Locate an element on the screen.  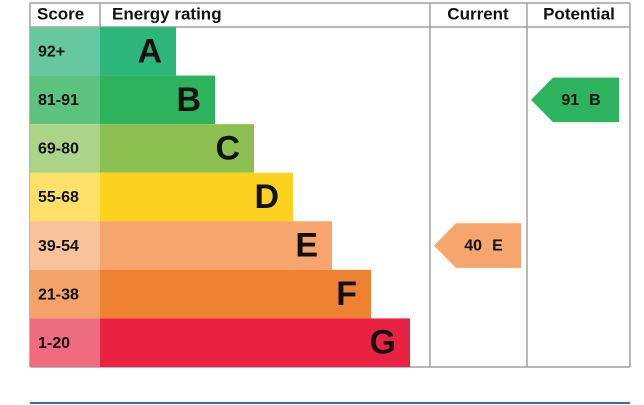
potential-label: 91 B is located at coordinates (580, 100).